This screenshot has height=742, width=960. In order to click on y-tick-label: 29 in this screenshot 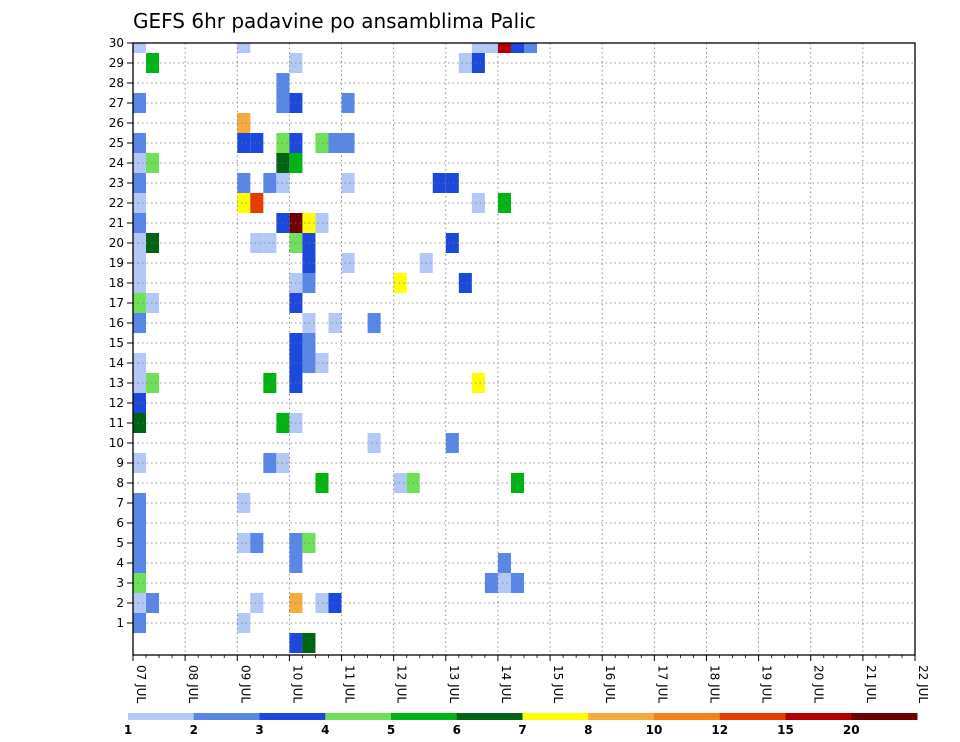, I will do `click(116, 63)`.